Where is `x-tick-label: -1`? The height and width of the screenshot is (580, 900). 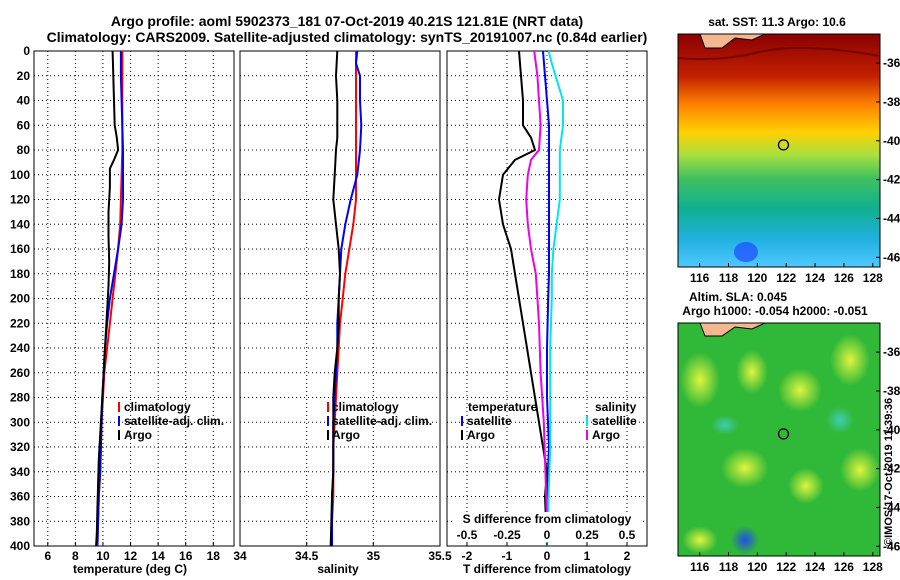 x-tick-label: -1 is located at coordinates (507, 556).